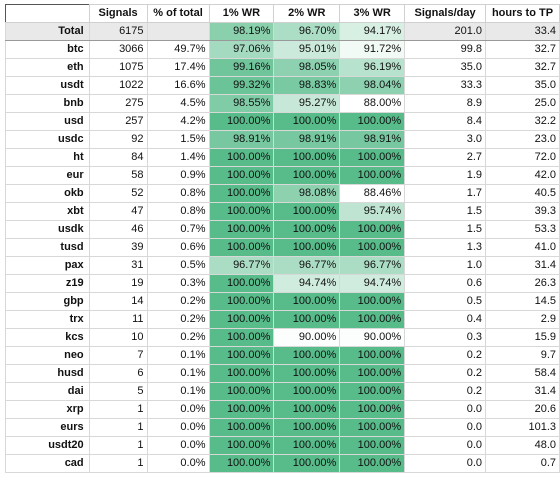 This screenshot has width=560, height=480. What do you see at coordinates (47, 31) in the screenshot?
I see `total-label: Total` at bounding box center [47, 31].